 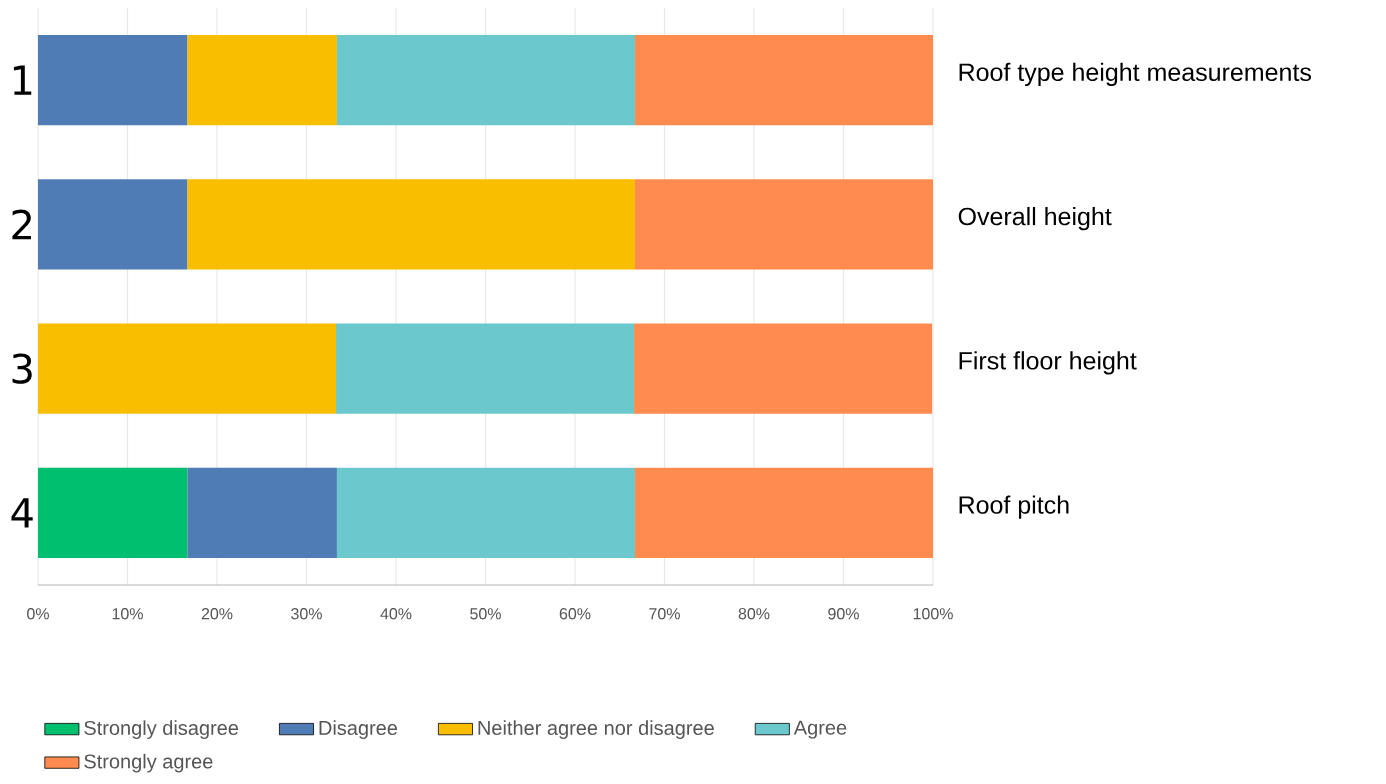 What do you see at coordinates (38, 614) in the screenshot?
I see `x-tick-label: 0%` at bounding box center [38, 614].